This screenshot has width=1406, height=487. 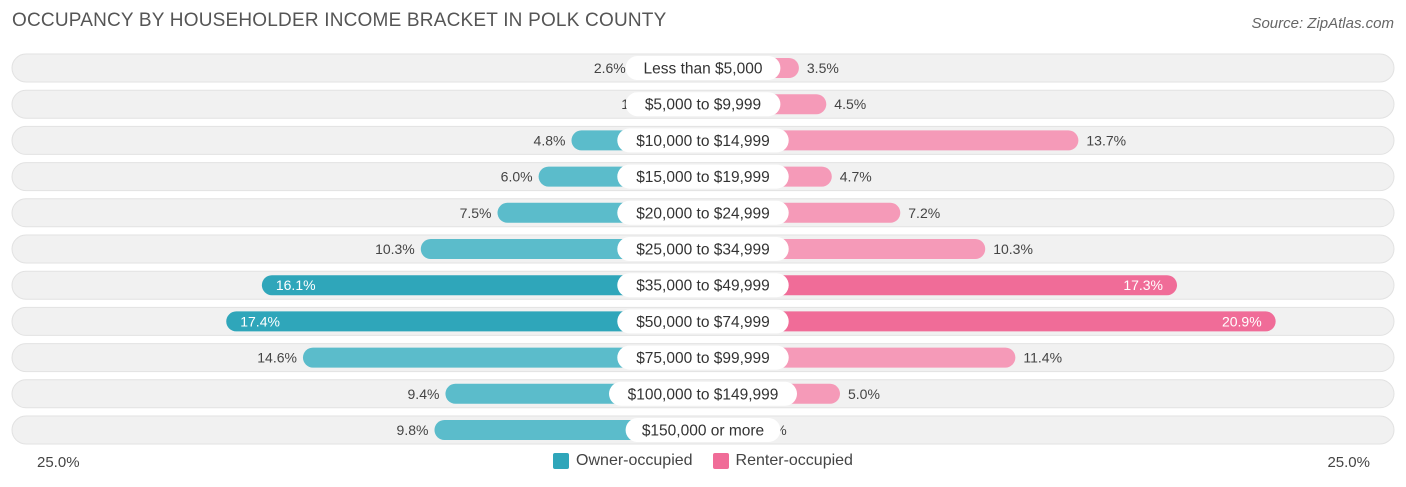 I want to click on axis-right-label: 25.0%, so click(x=1348, y=462).